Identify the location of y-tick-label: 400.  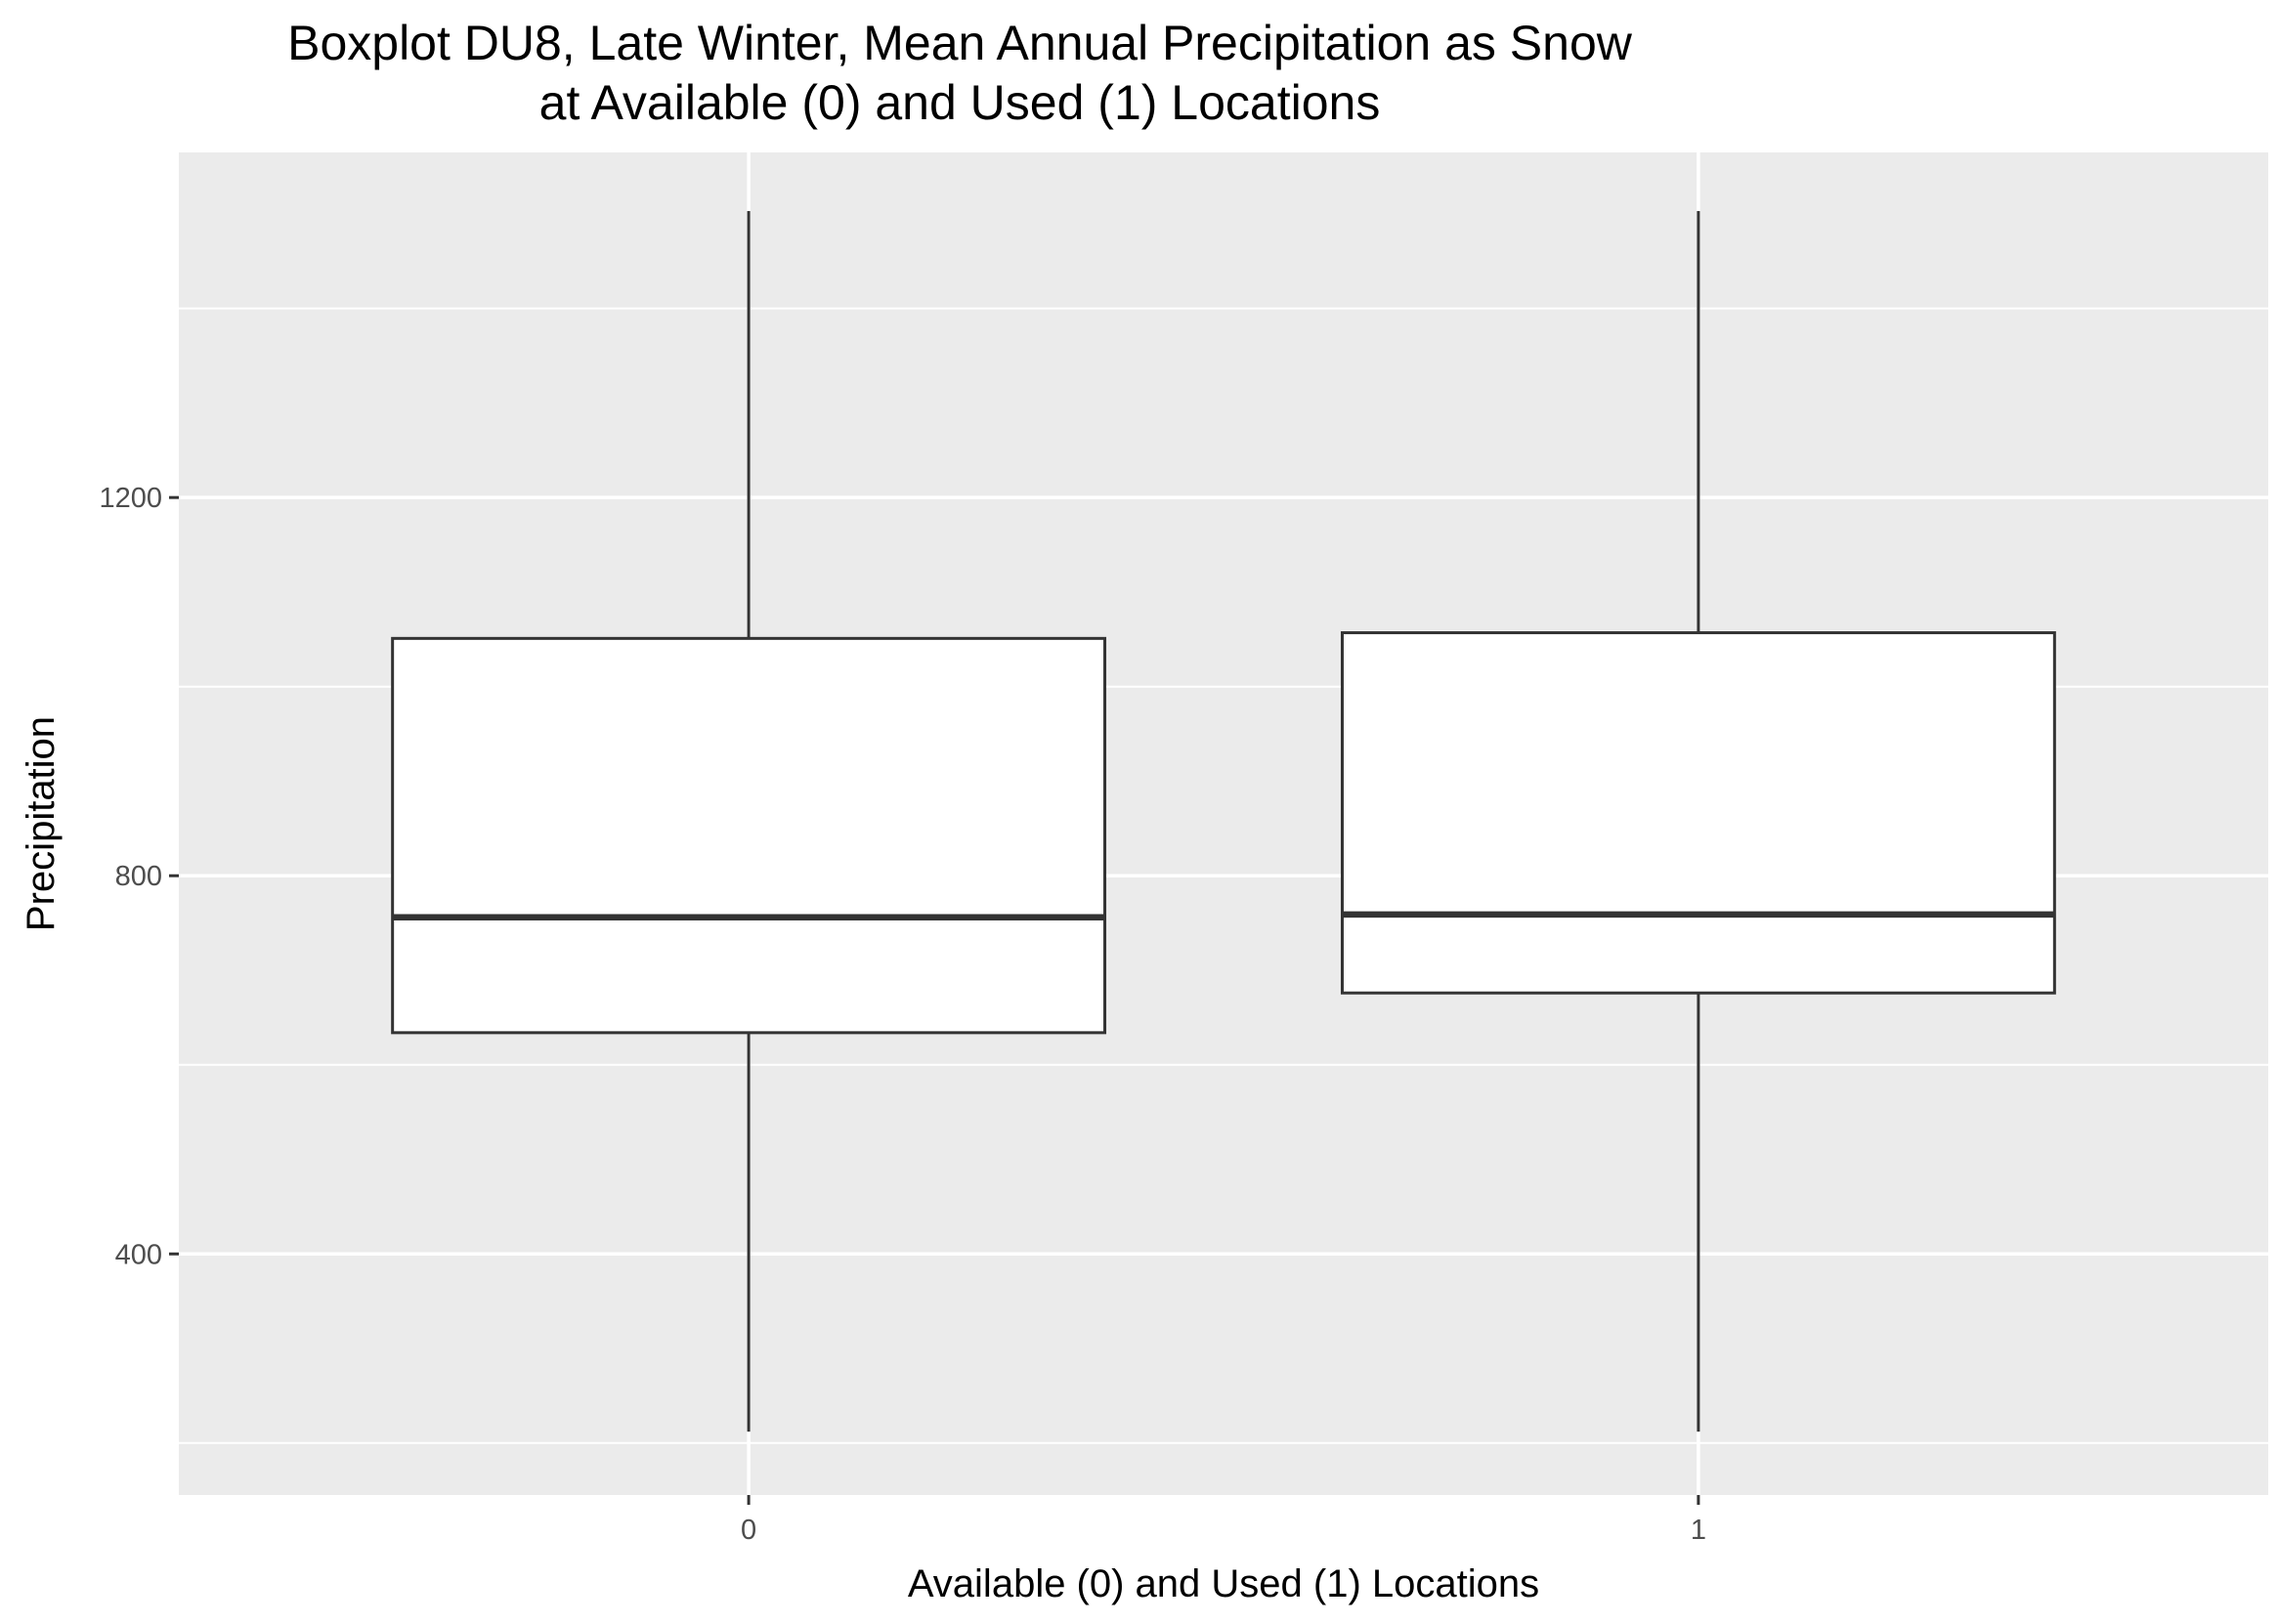
(138, 1255).